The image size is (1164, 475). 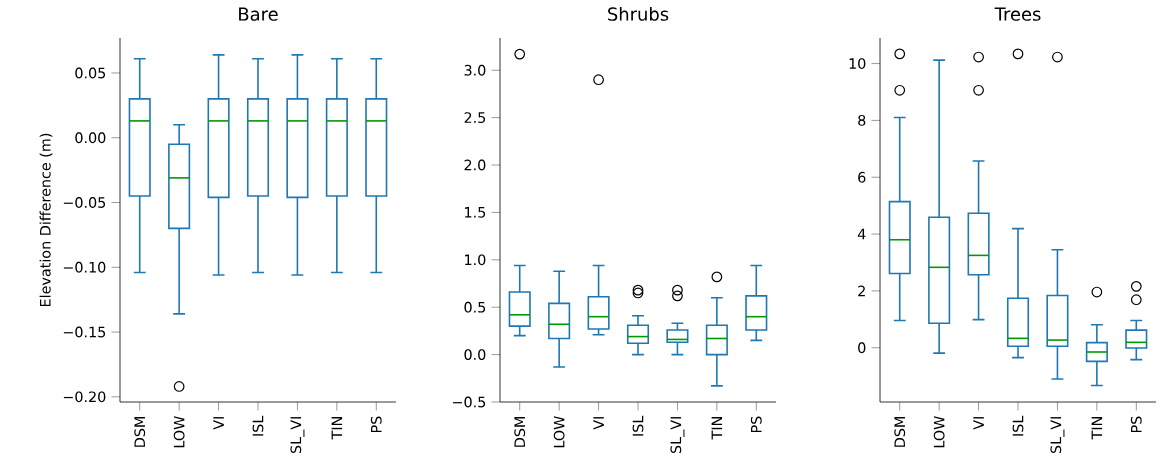 I want to click on chart-title: Shrubs, so click(x=638, y=13).